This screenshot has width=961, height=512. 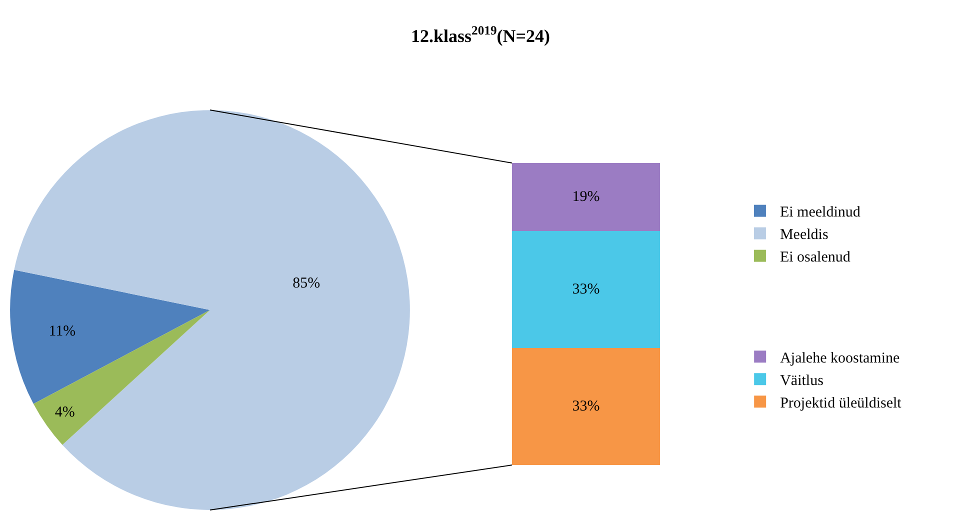 What do you see at coordinates (802, 381) in the screenshot?
I see `legend-label: Väitlus` at bounding box center [802, 381].